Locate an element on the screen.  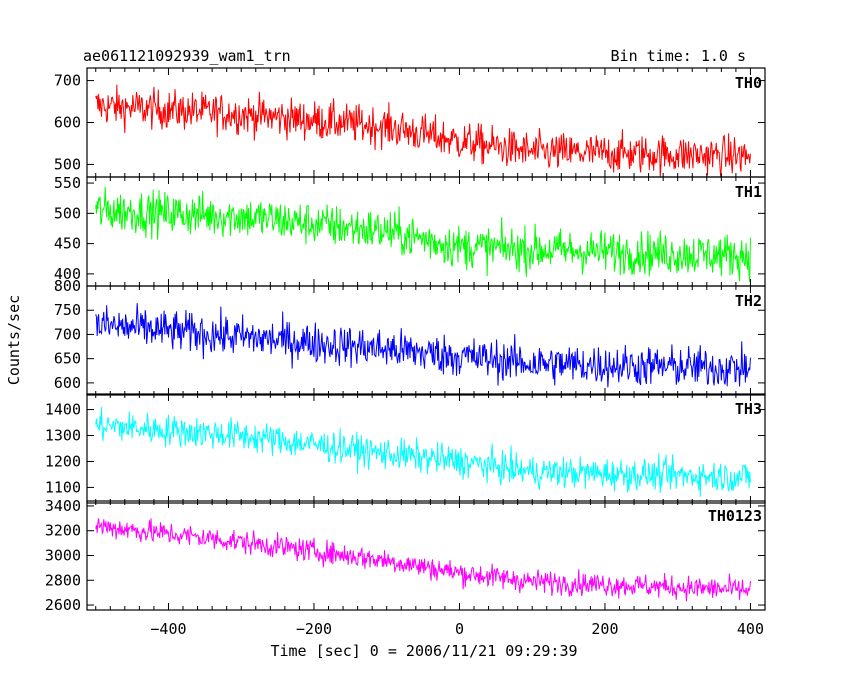
y-tick-label: 2800 is located at coordinates (63, 580).